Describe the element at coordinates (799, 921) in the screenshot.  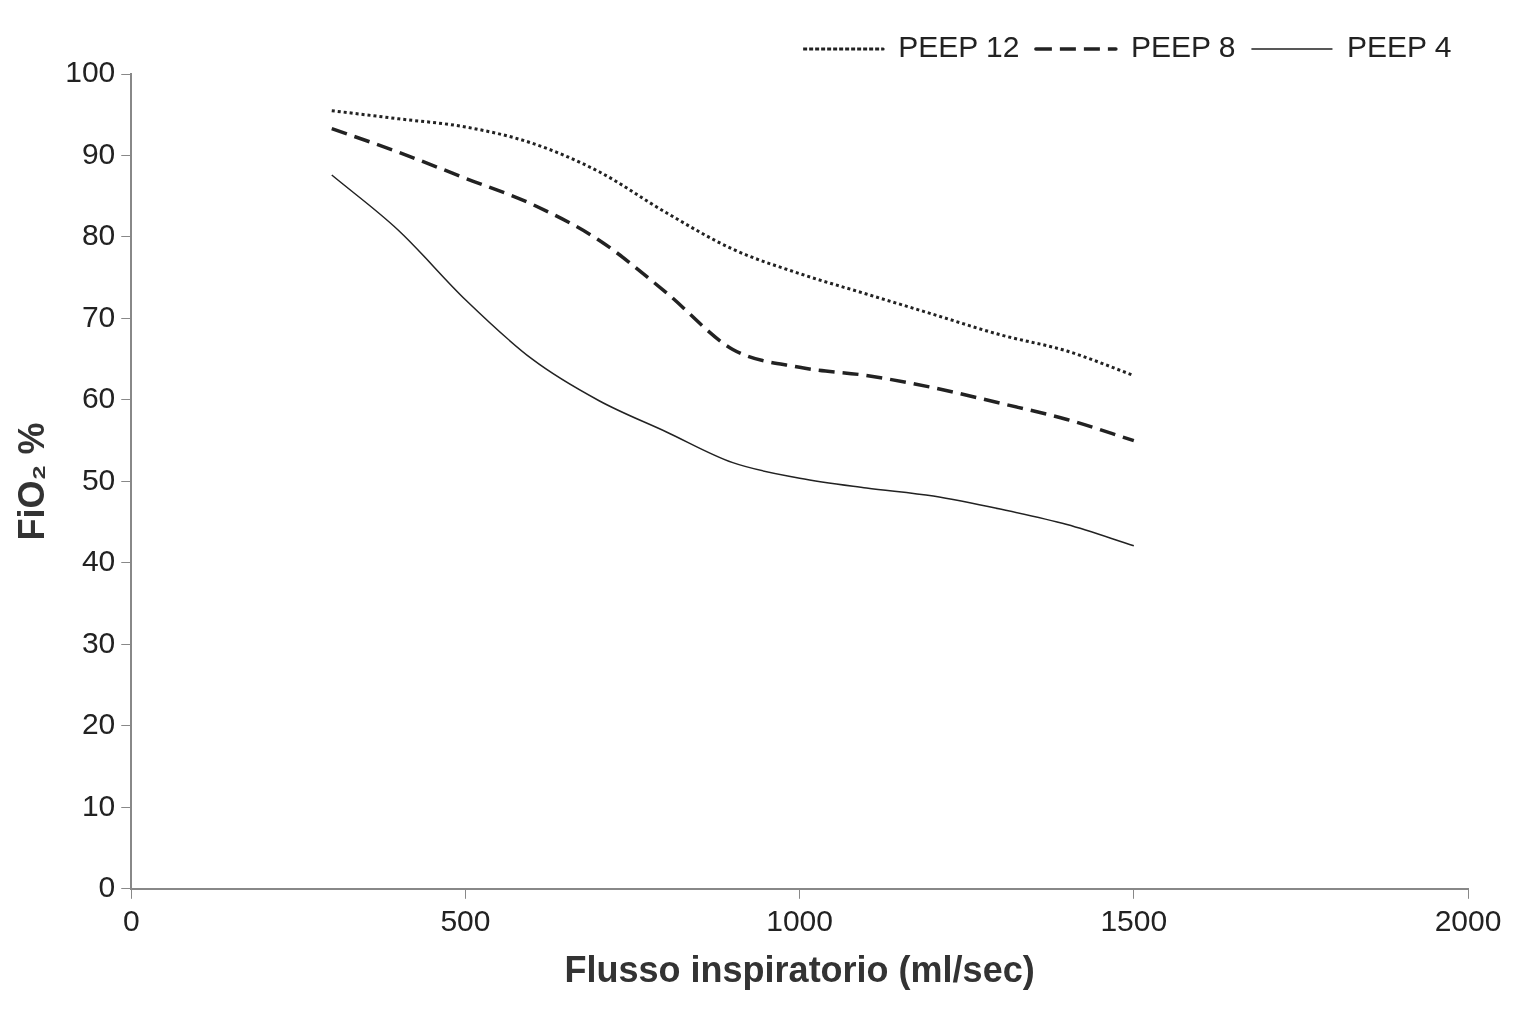
I see `x-tick-label: 1000` at that location.